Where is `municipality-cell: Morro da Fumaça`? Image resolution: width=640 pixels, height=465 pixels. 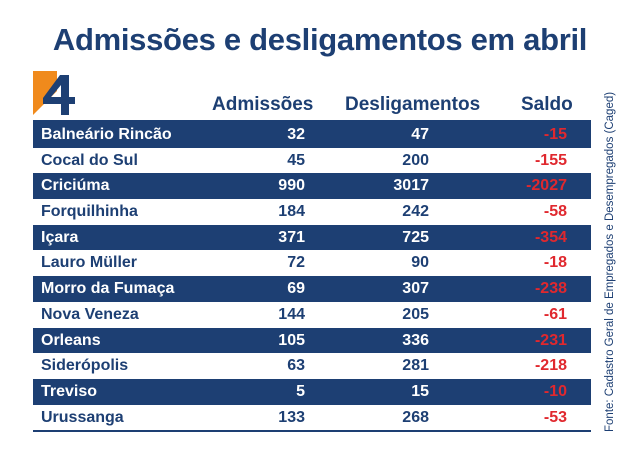
municipality-cell: Morro da Fumaça is located at coordinates (108, 289).